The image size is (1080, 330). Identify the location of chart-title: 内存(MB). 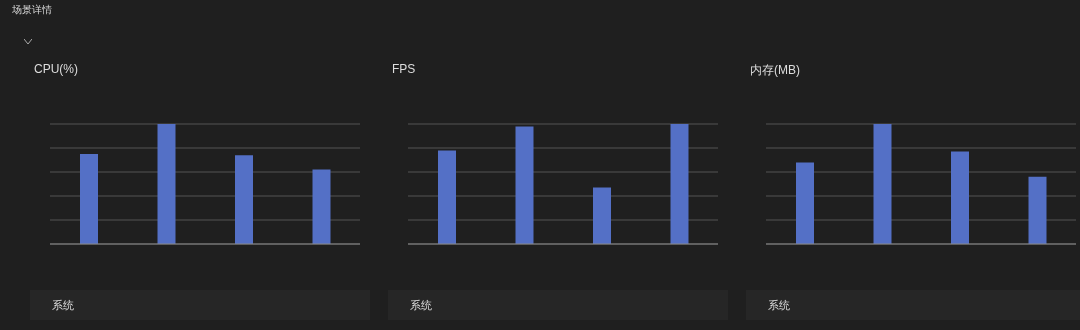
(775, 70).